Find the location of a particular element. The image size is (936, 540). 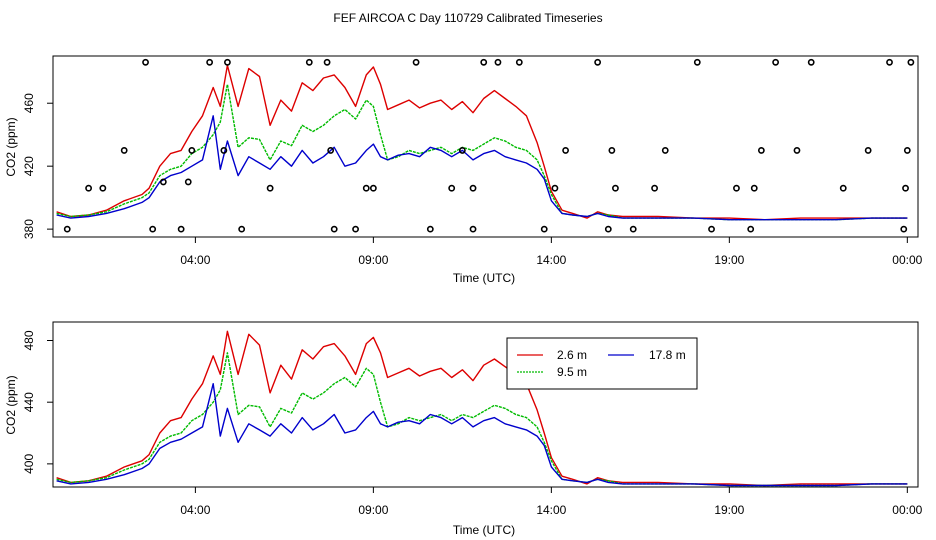

x-tick-label: 00:00 is located at coordinates (907, 260).